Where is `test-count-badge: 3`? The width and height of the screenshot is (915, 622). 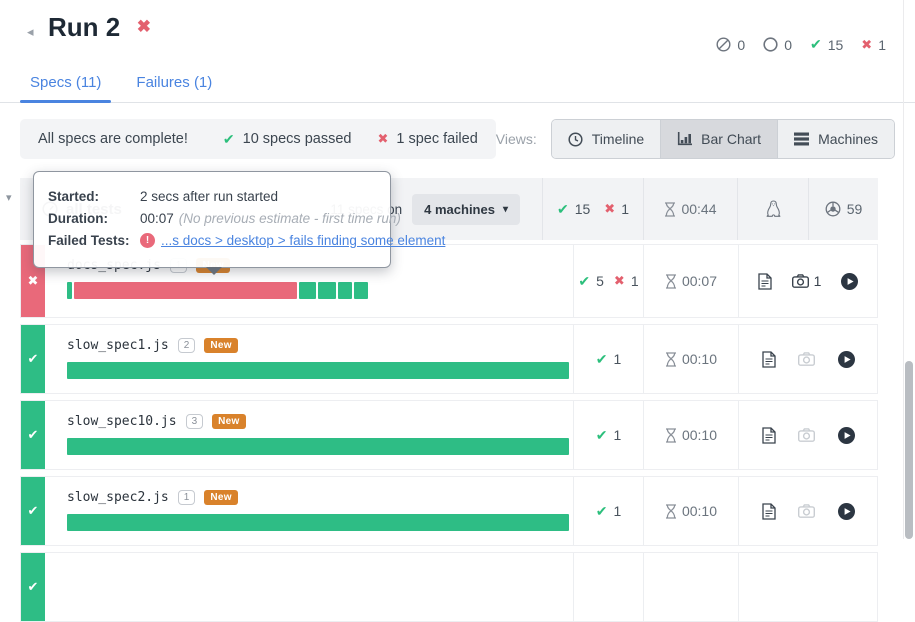
test-count-badge: 3 is located at coordinates (194, 421).